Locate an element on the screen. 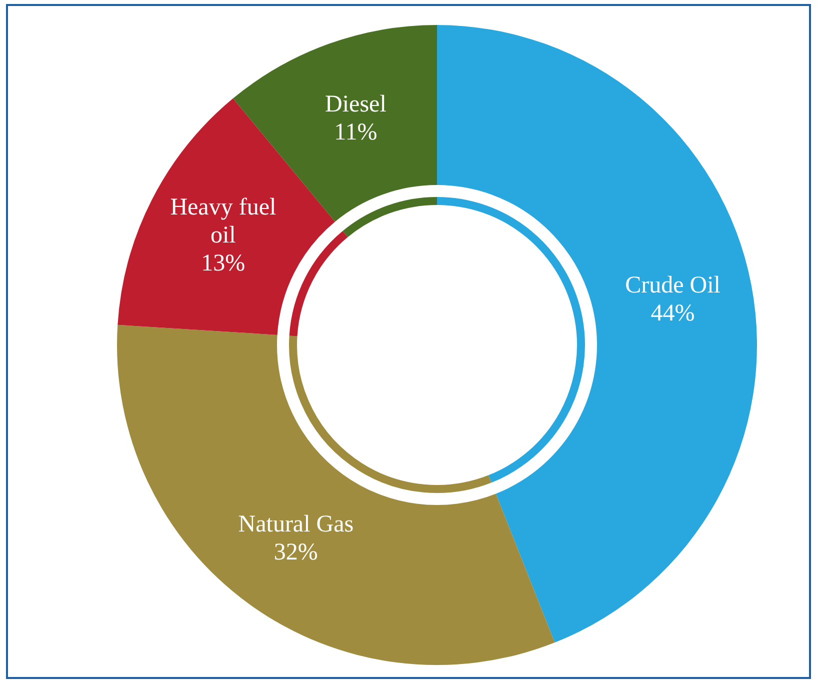 The height and width of the screenshot is (683, 821). data-label: 11% is located at coordinates (356, 132).